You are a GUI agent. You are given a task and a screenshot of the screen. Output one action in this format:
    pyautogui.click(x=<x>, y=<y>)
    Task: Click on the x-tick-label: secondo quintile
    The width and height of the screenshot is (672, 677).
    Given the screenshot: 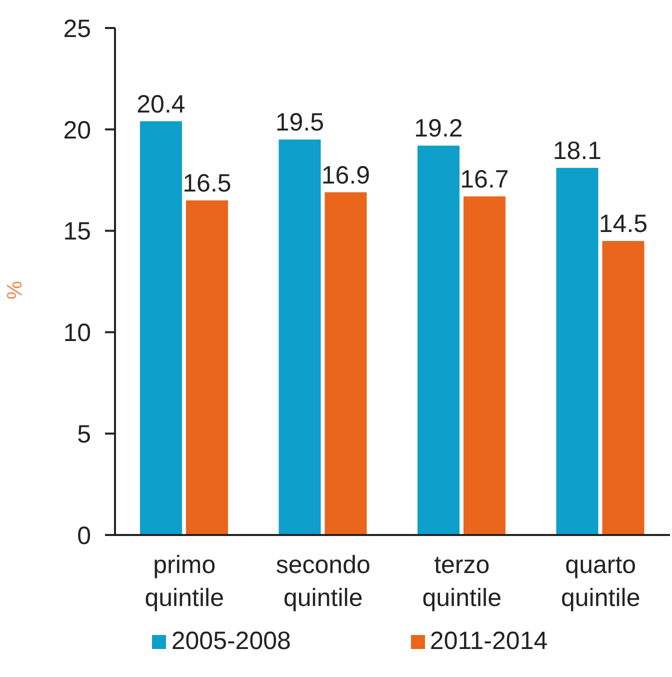 What is the action you would take?
    pyautogui.click(x=323, y=581)
    